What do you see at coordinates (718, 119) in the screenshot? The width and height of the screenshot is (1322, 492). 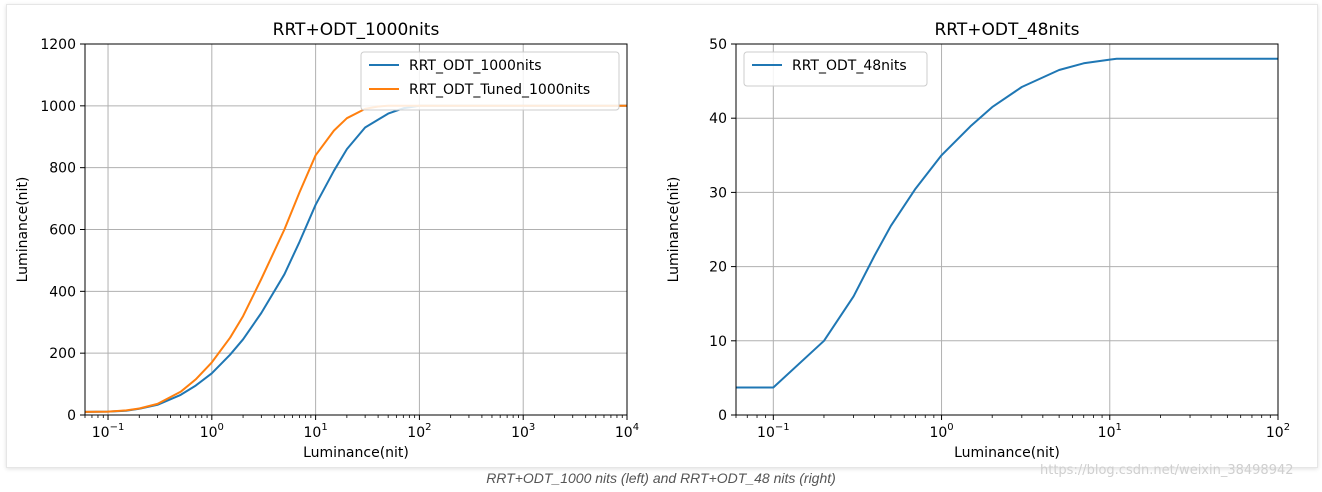 I see `y-tick-label: 40` at bounding box center [718, 119].